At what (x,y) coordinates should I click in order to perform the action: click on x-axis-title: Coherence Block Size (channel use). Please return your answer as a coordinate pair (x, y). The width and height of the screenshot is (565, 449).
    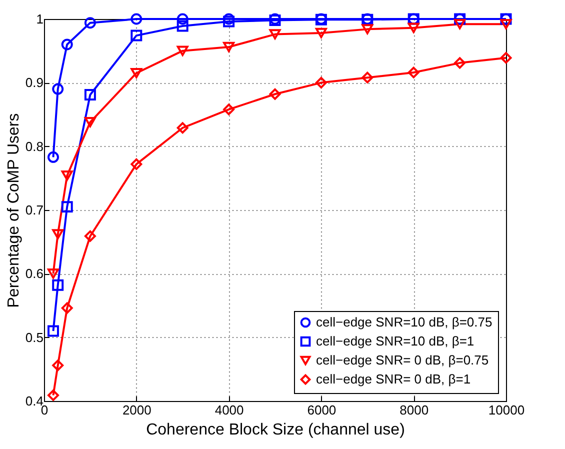
    Looking at the image, I should click on (275, 430).